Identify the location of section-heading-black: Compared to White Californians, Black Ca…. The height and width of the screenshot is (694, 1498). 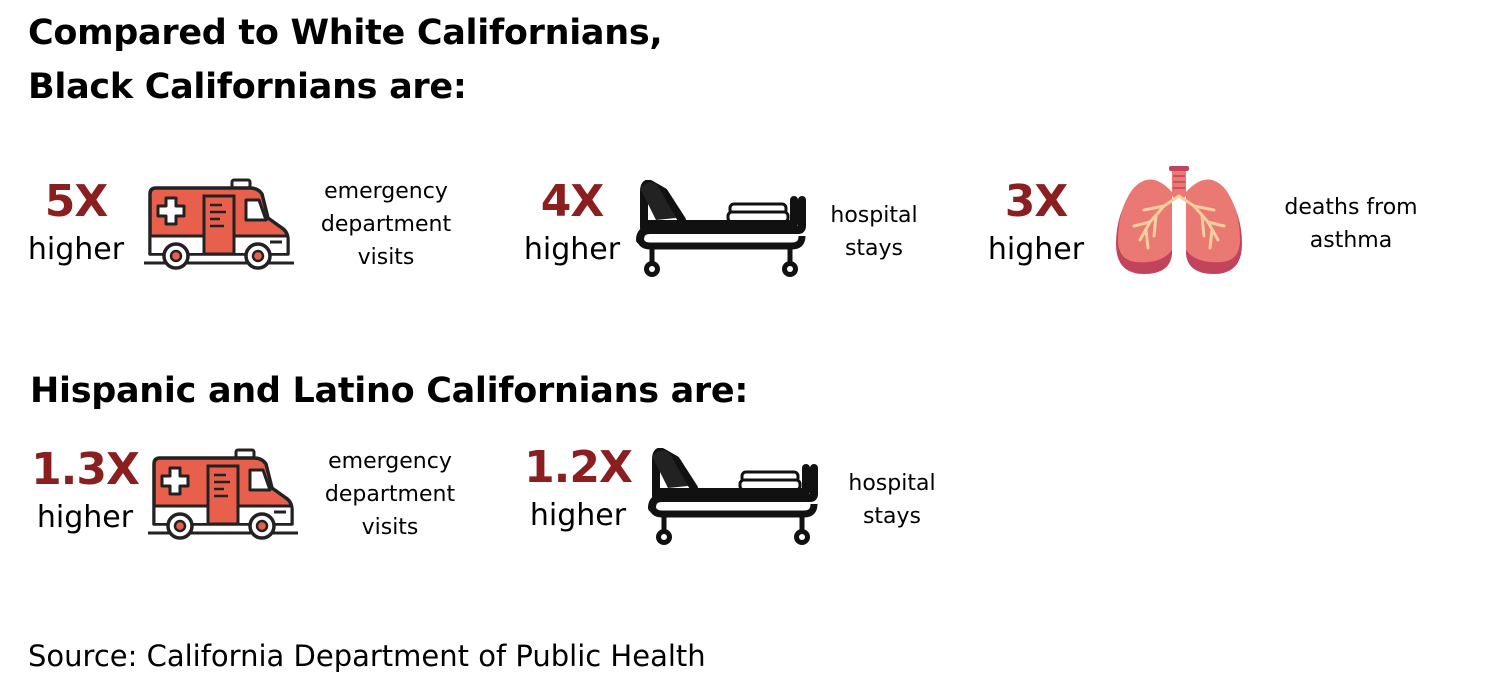
(345, 60).